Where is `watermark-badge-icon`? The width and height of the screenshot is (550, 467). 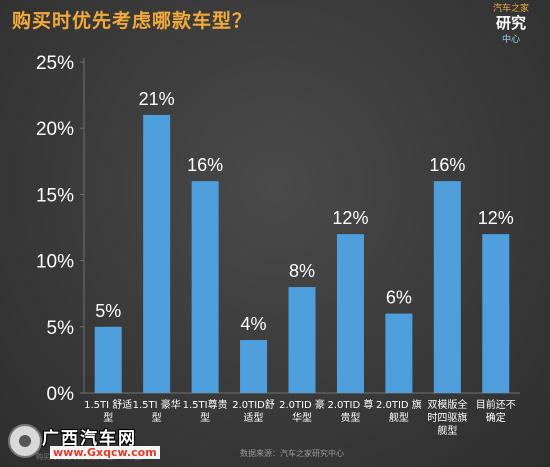 watermark-badge-icon is located at coordinates (25, 441).